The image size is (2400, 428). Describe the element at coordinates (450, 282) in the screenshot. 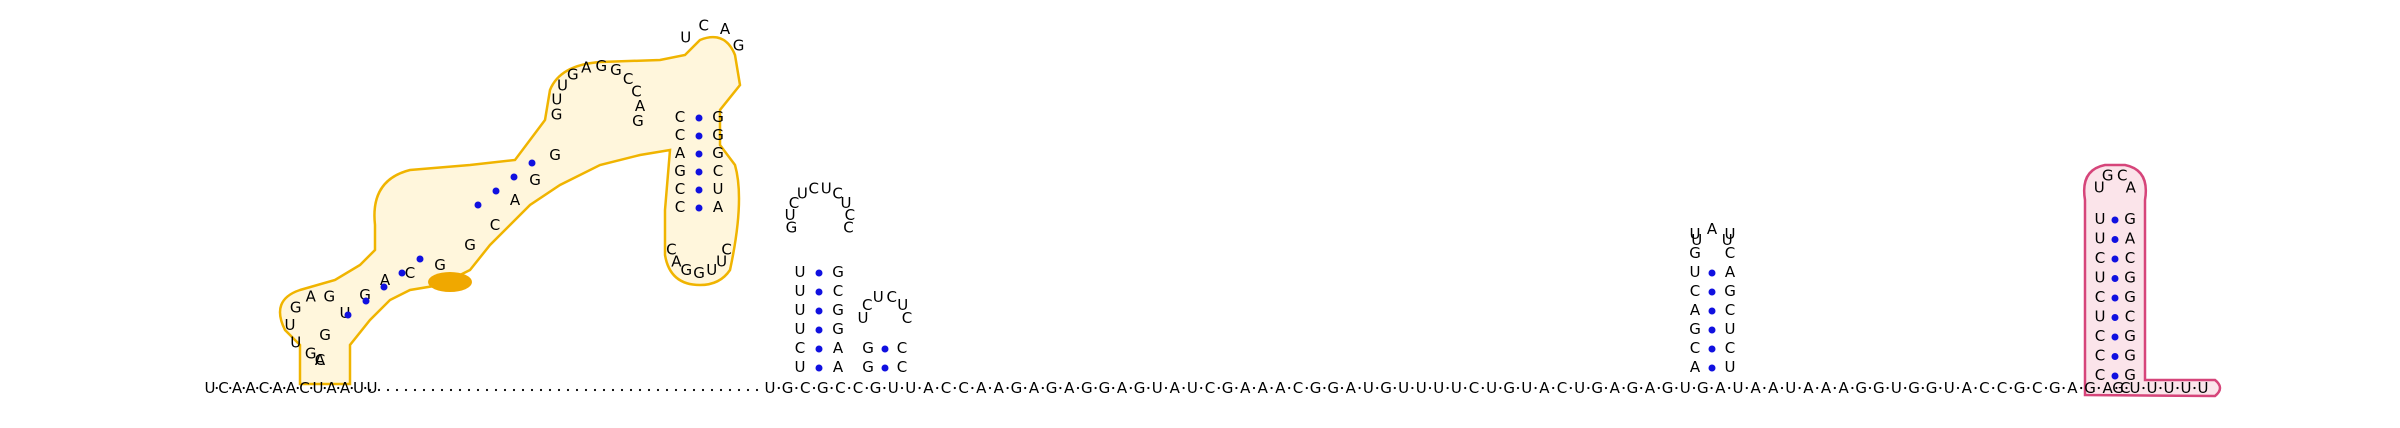

I see `highlight-bulge-strong` at that location.